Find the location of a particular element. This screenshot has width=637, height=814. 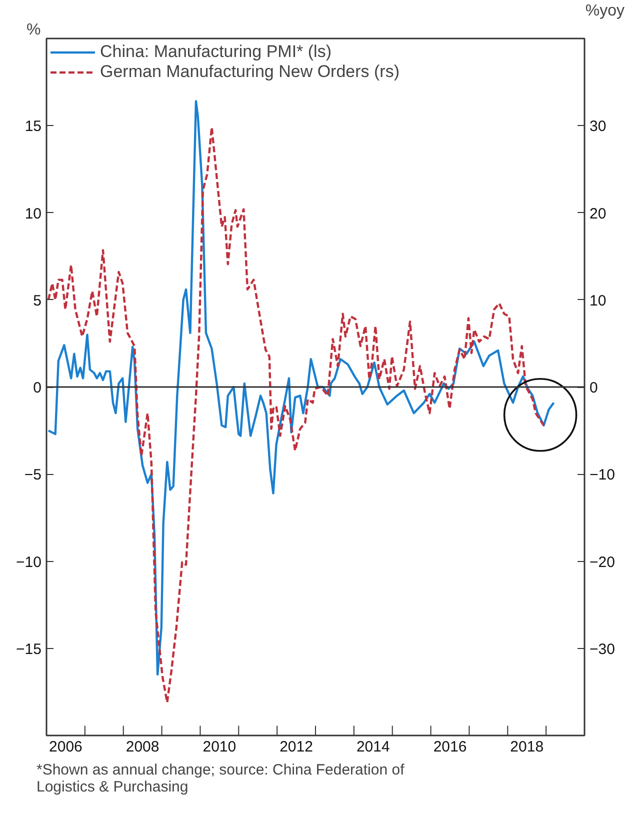

x-tick-label: 2010 is located at coordinates (219, 747).